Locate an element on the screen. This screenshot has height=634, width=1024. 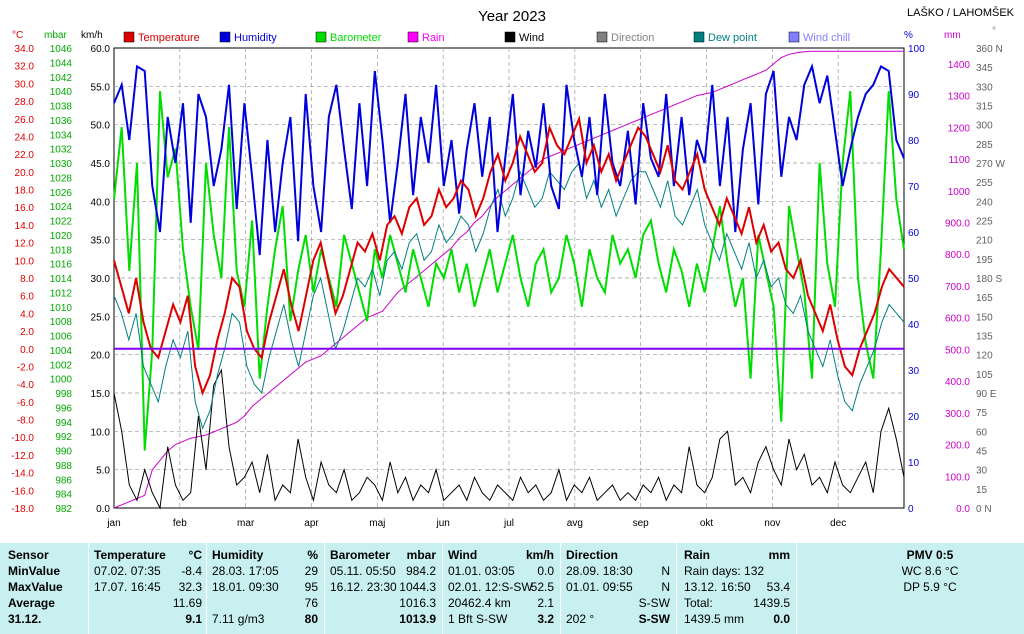
legend-label: Wind is located at coordinates (531, 38).